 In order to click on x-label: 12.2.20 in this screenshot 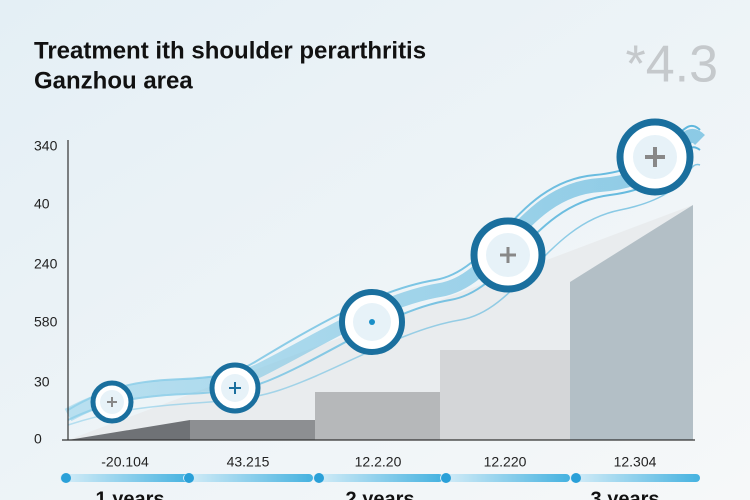, I will do `click(378, 462)`.